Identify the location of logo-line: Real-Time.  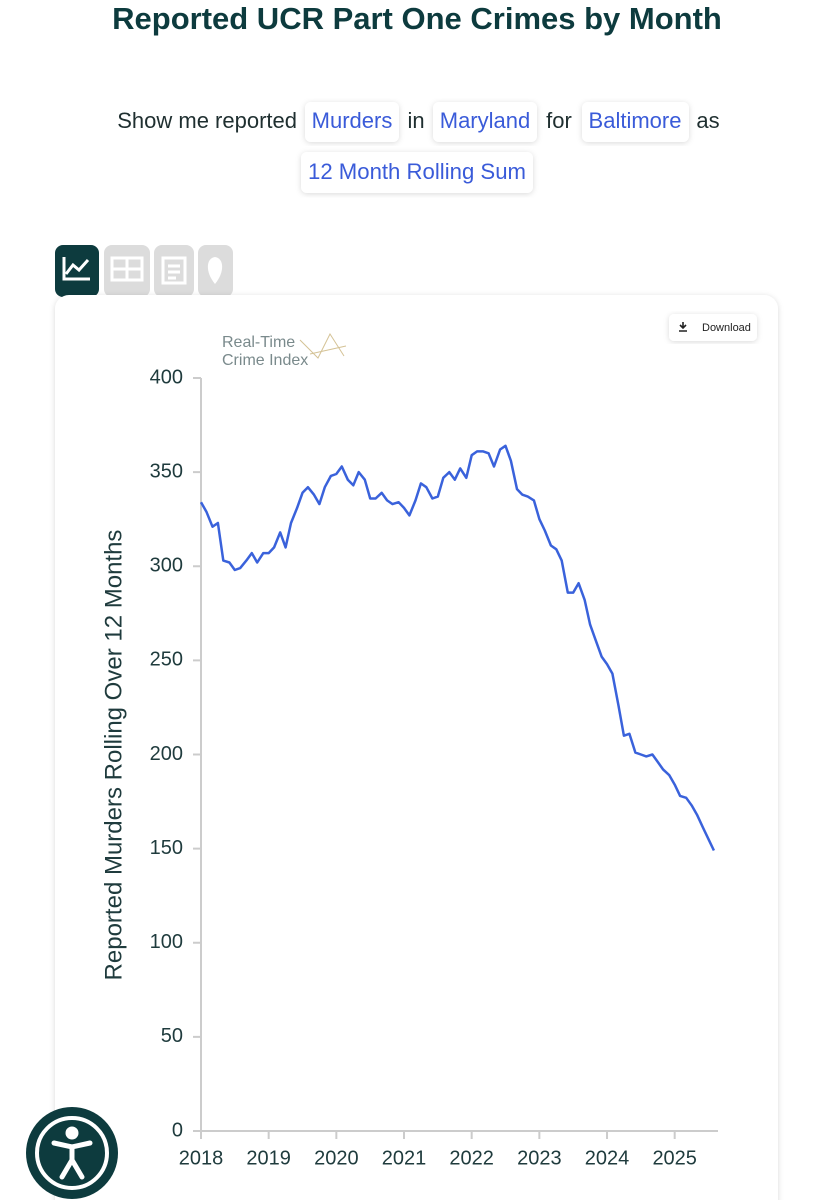
(258, 342).